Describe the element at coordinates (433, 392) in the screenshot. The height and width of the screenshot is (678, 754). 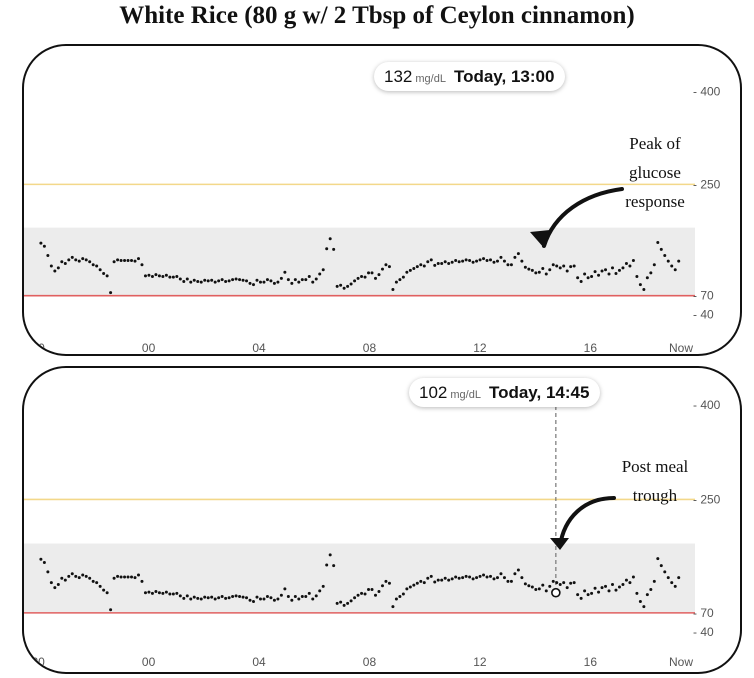
I see `tooltip-value: 102` at that location.